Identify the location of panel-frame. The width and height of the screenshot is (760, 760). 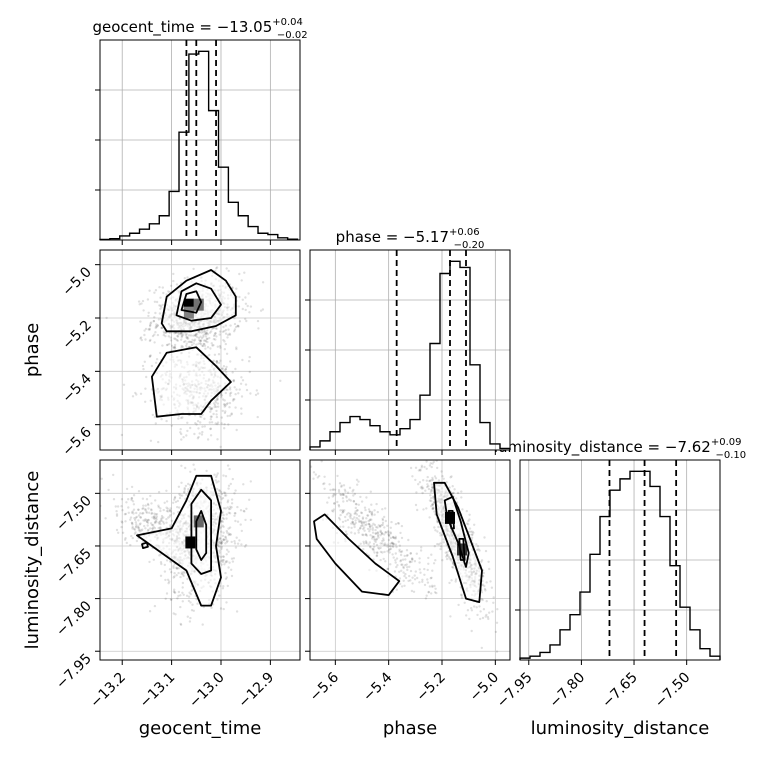
(200, 350).